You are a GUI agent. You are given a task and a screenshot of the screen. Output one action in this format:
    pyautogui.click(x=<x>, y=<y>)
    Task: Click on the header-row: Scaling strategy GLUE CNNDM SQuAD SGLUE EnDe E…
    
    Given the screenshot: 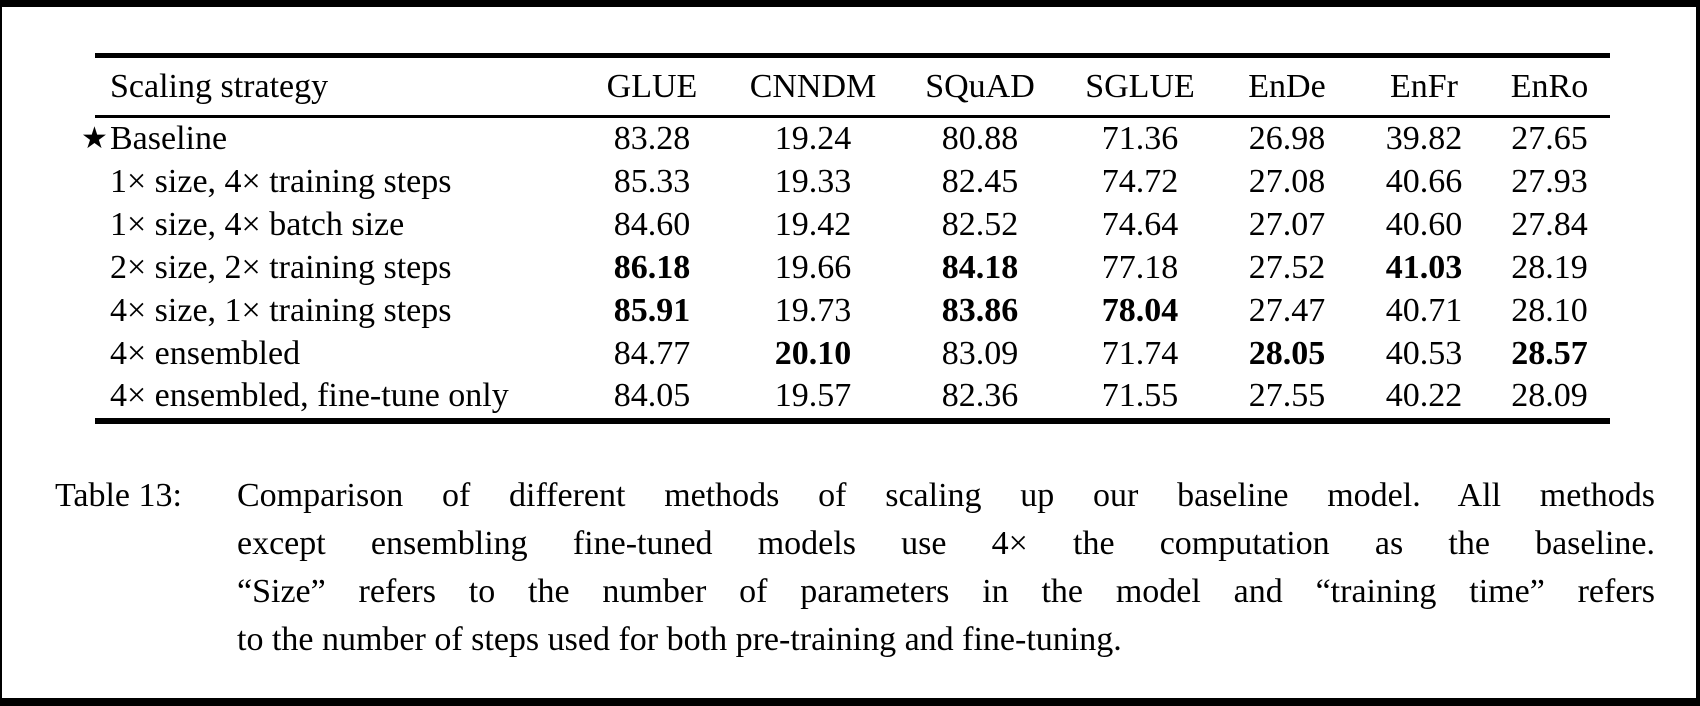 What is the action you would take?
    pyautogui.click(x=852, y=86)
    